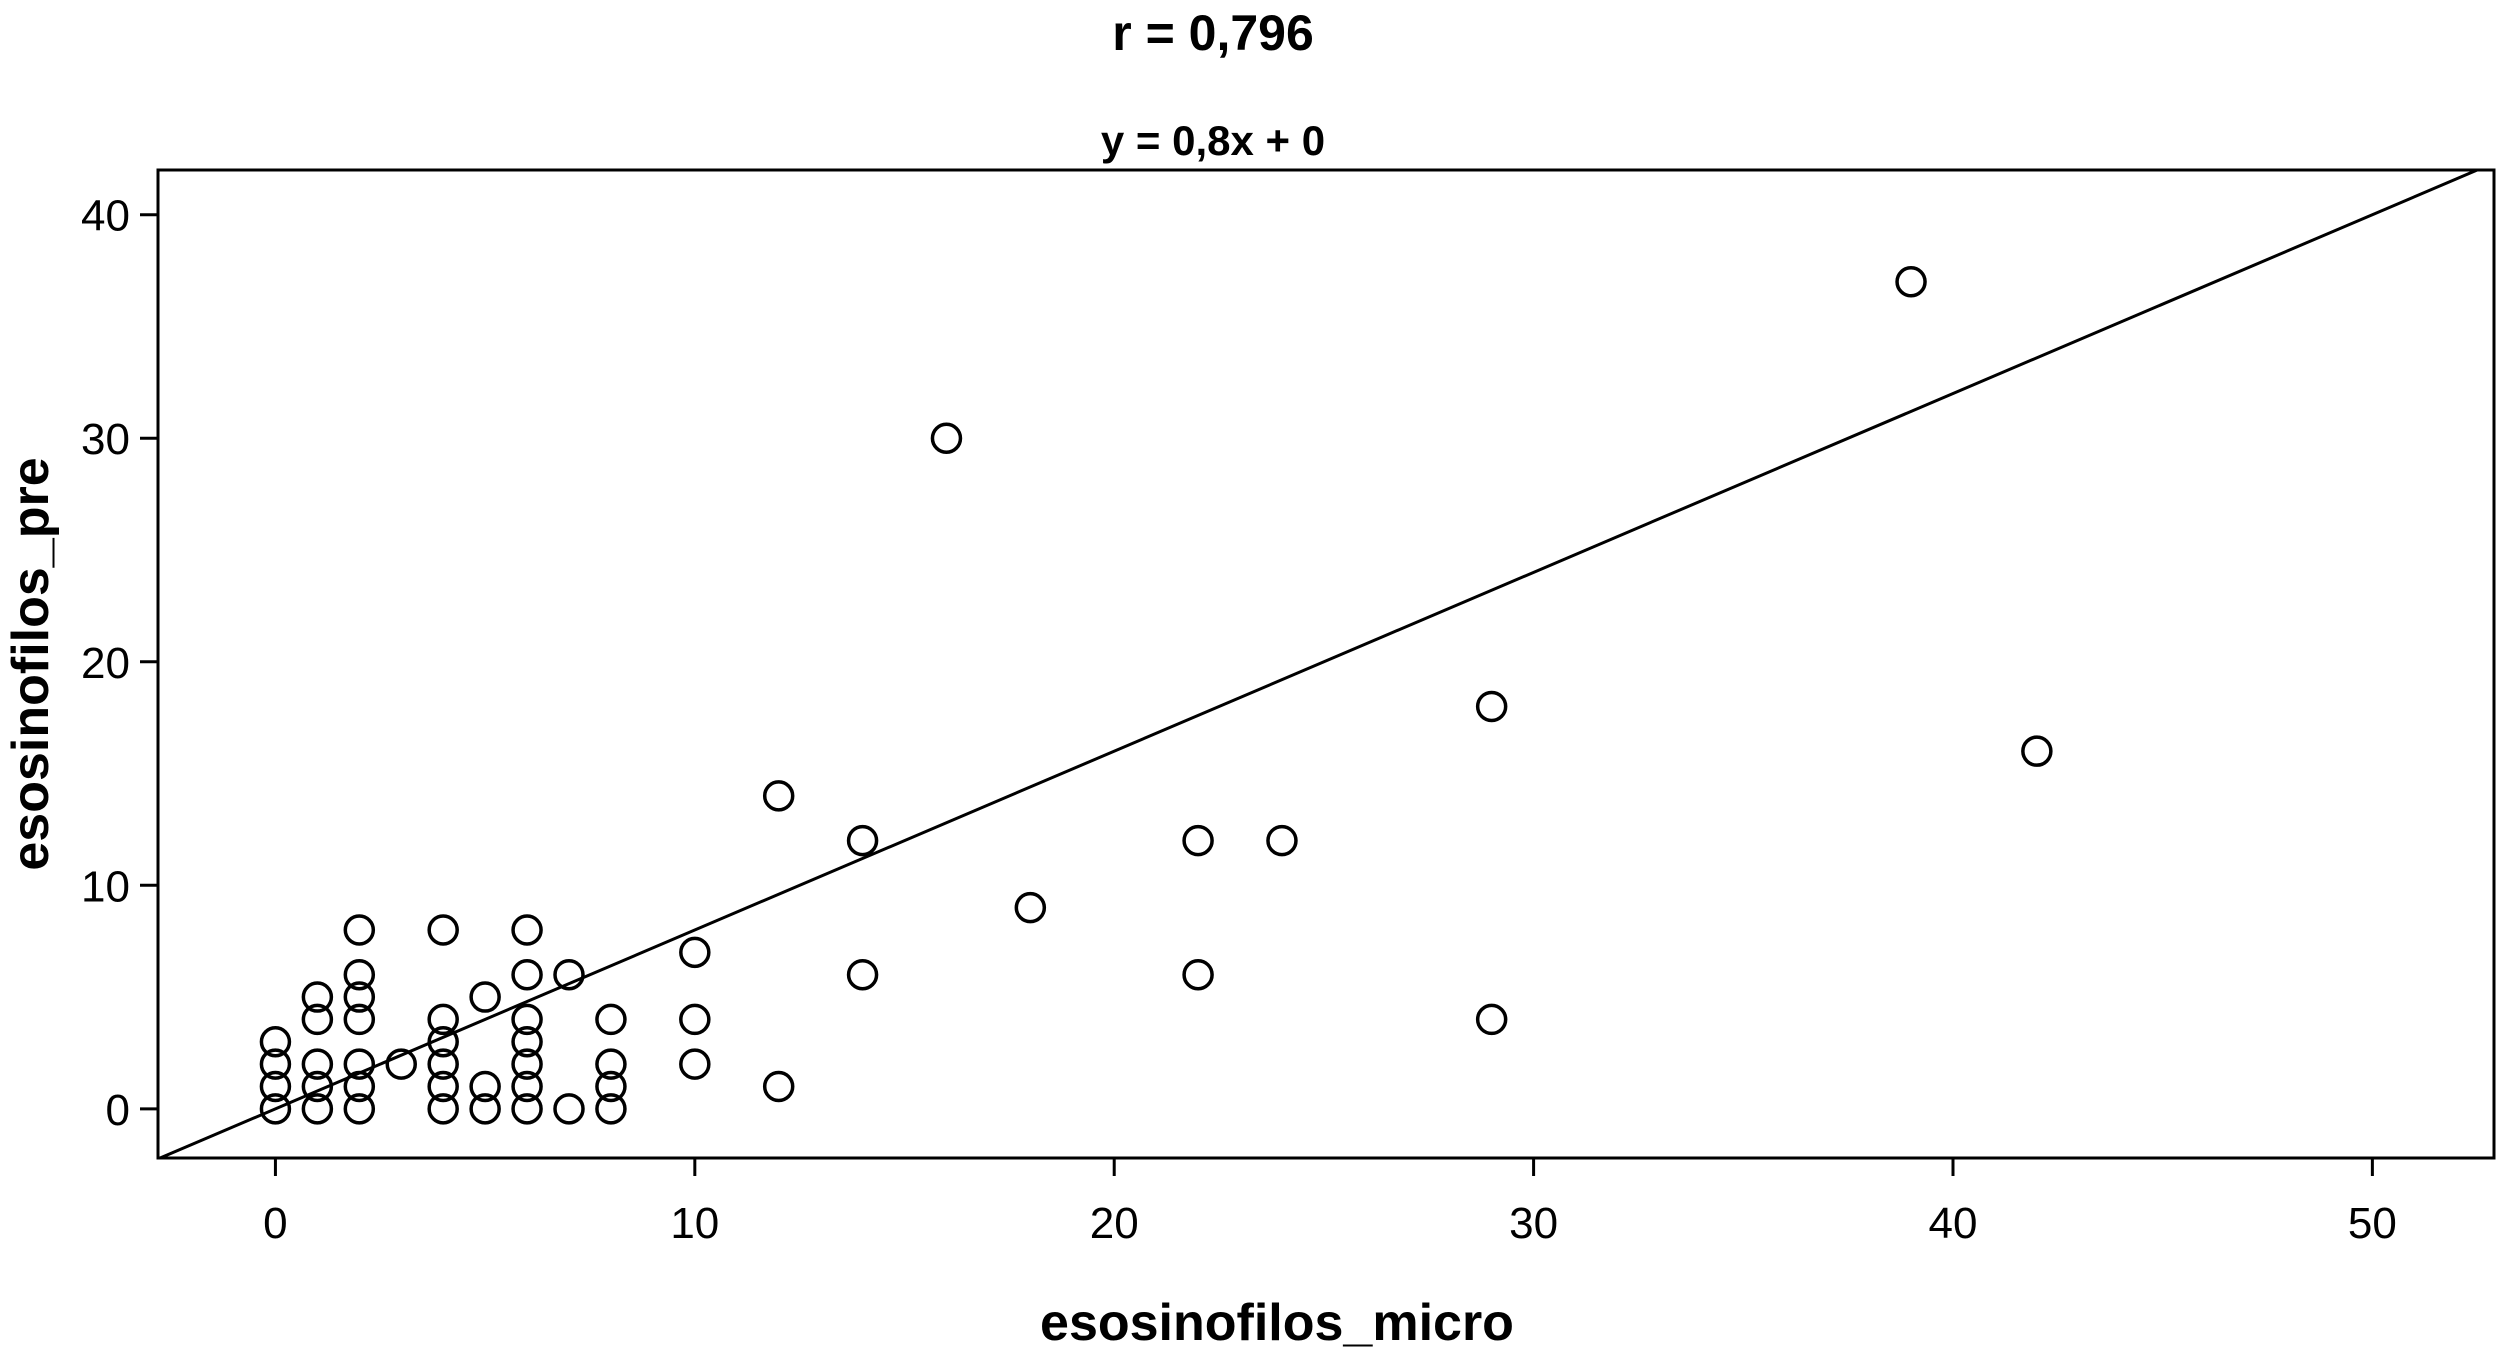 The image size is (2500, 1354). I want to click on x-axis-title: esosinofilos_micro, so click(1277, 1323).